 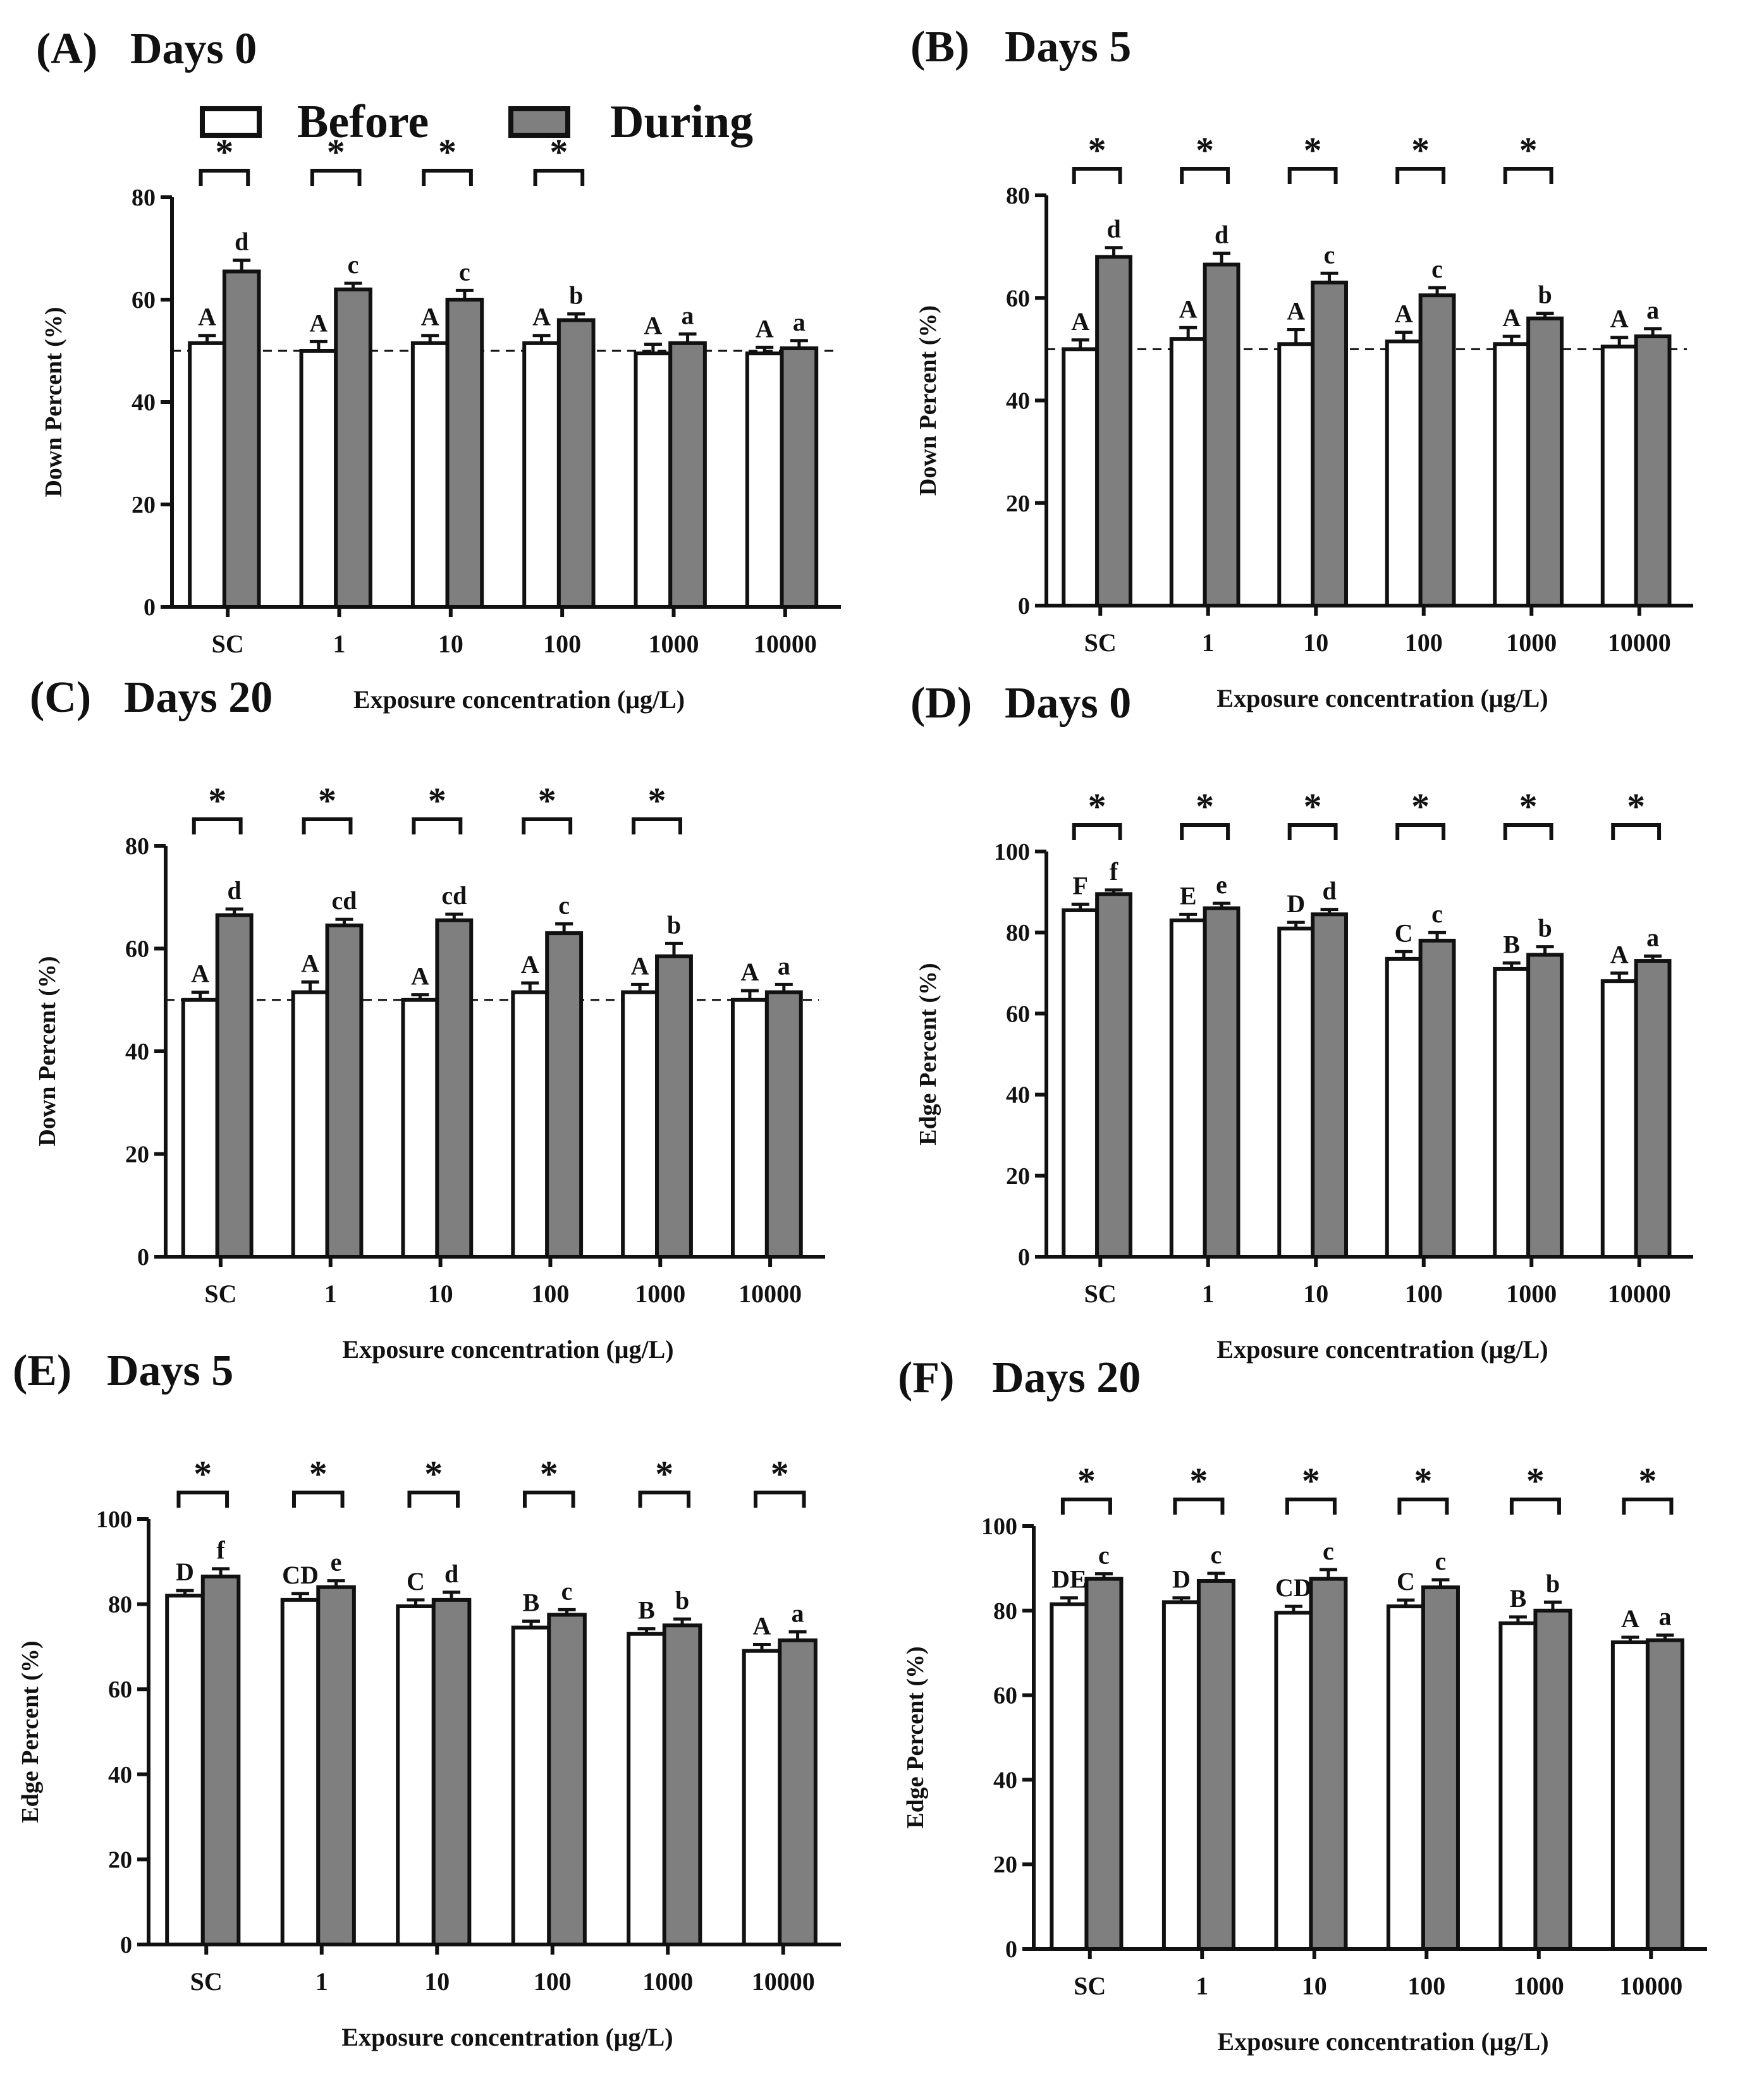 What do you see at coordinates (476, 122) in the screenshot?
I see `legend: Before During` at bounding box center [476, 122].